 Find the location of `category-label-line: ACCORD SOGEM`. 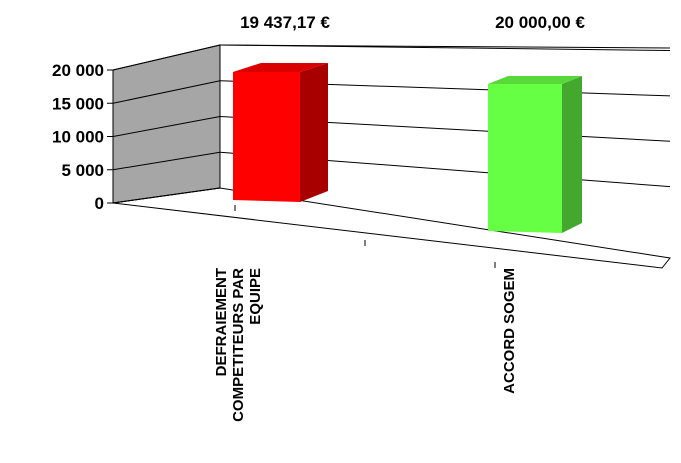

category-label-line: ACCORD SOGEM is located at coordinates (509, 331).